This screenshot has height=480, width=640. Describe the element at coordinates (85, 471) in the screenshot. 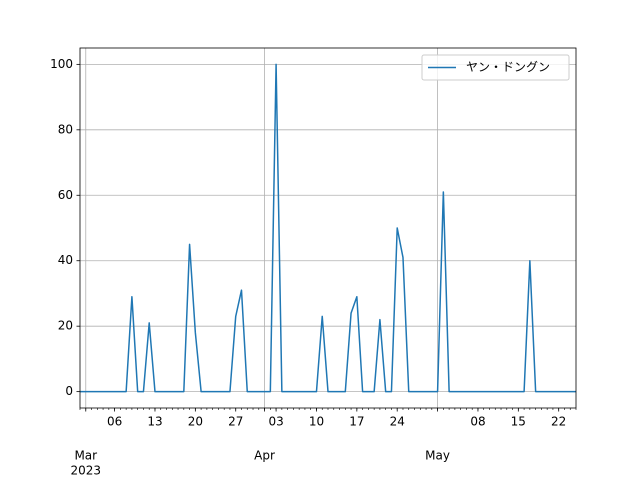

I see `year-label: 2023` at that location.